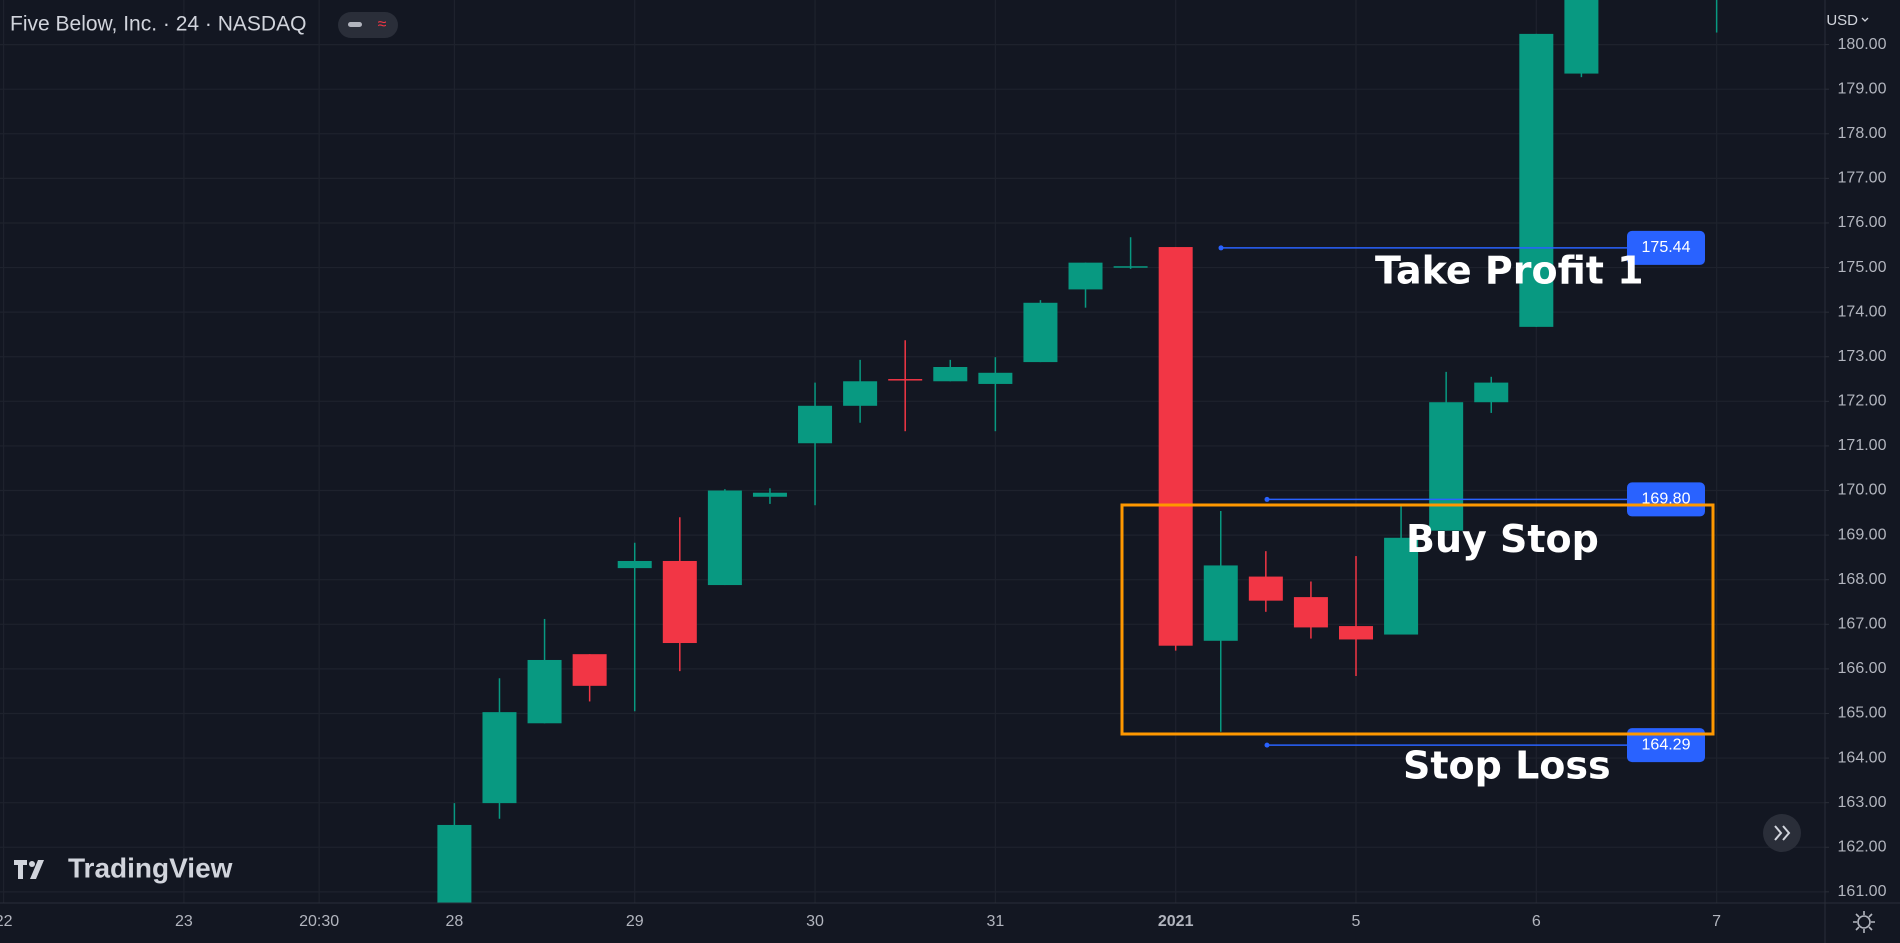  Describe the element at coordinates (815, 921) in the screenshot. I see `x-tick-label: 30` at that location.